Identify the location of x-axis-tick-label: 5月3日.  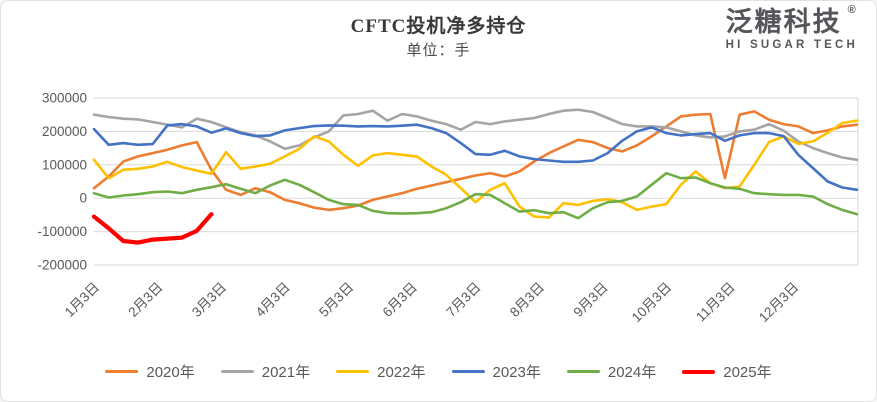
(336, 300).